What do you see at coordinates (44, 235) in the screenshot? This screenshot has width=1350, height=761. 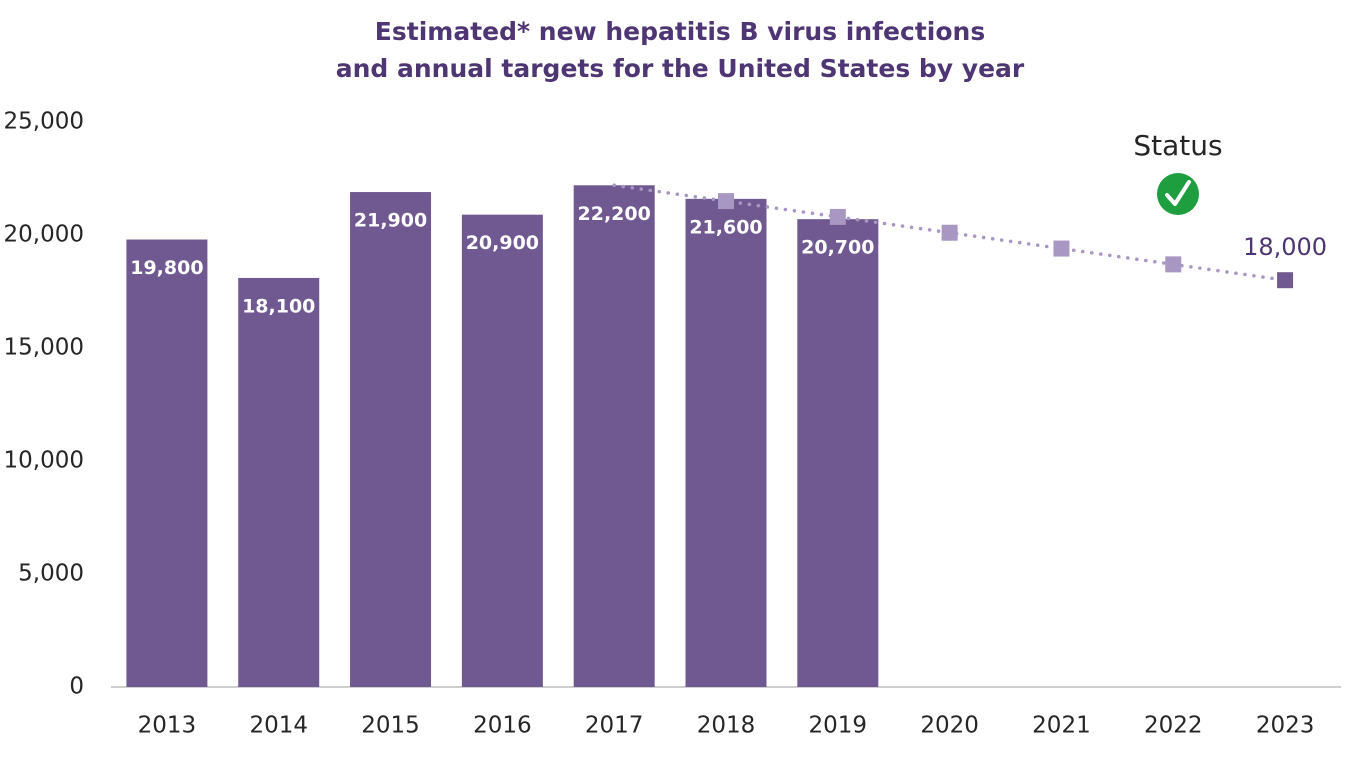 I see `y-tick-label: 20,000` at bounding box center [44, 235].